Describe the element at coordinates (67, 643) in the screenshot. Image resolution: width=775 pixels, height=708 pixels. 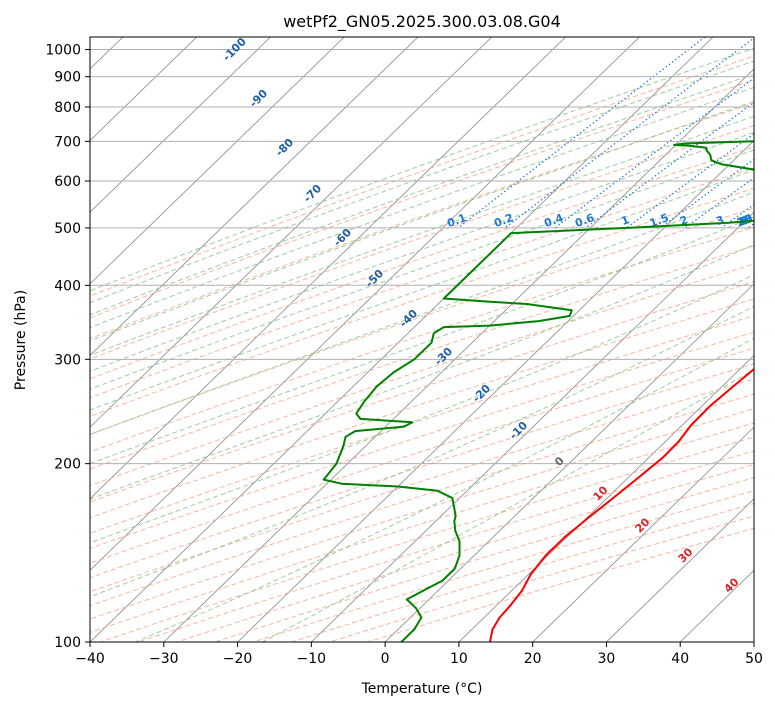
I see `y-tick-label: 100` at that location.